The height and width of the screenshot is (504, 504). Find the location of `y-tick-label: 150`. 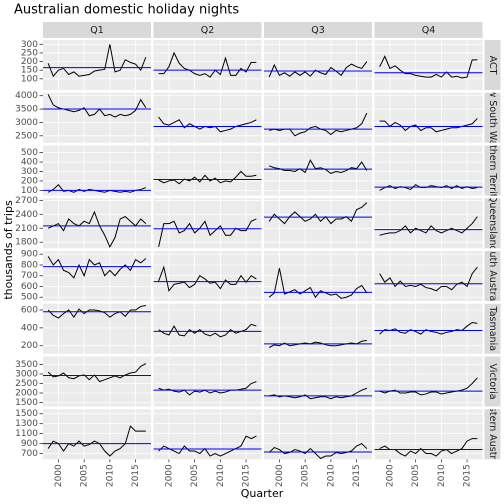

y-tick-label: 150 is located at coordinates (29, 71).